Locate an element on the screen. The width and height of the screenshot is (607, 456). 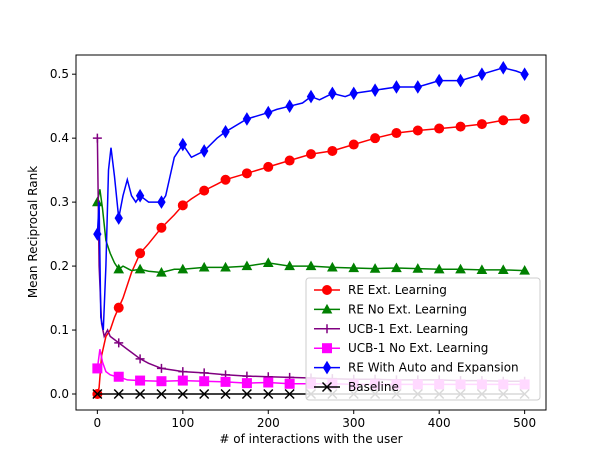
y-tick-label: 0.2 is located at coordinates (59, 266).